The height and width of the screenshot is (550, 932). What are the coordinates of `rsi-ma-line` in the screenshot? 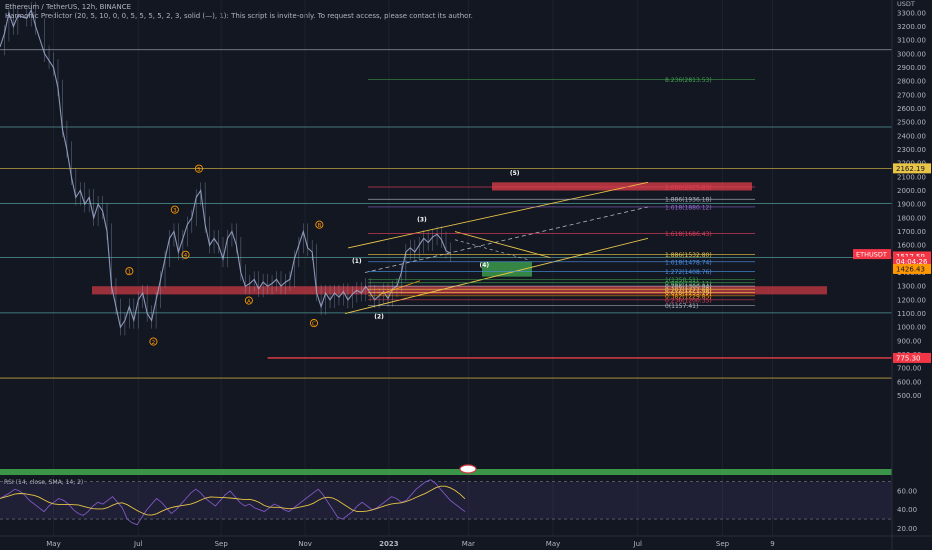 It's located at (233, 500).